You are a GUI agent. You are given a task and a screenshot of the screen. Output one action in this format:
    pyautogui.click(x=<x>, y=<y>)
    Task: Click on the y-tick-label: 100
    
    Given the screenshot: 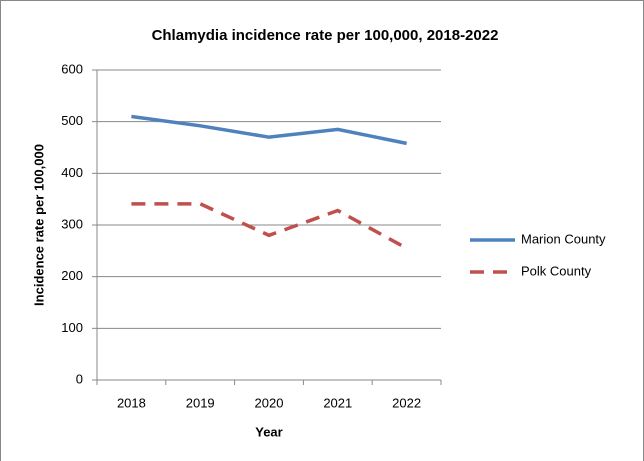 What is the action you would take?
    pyautogui.click(x=72, y=327)
    